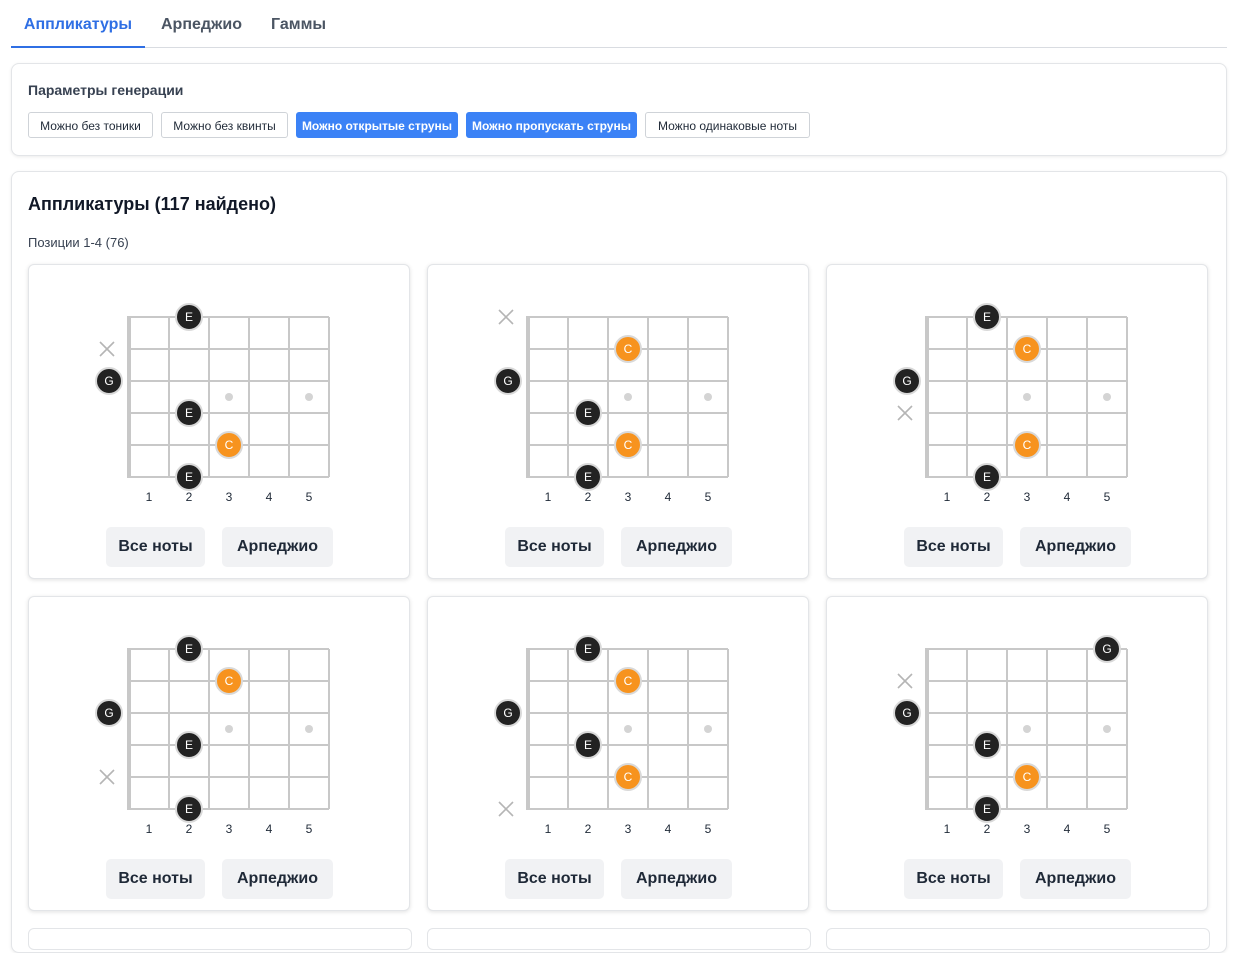 The image size is (1238, 953). I want to click on tab-arpeggio: Арпеджио, so click(201, 24).